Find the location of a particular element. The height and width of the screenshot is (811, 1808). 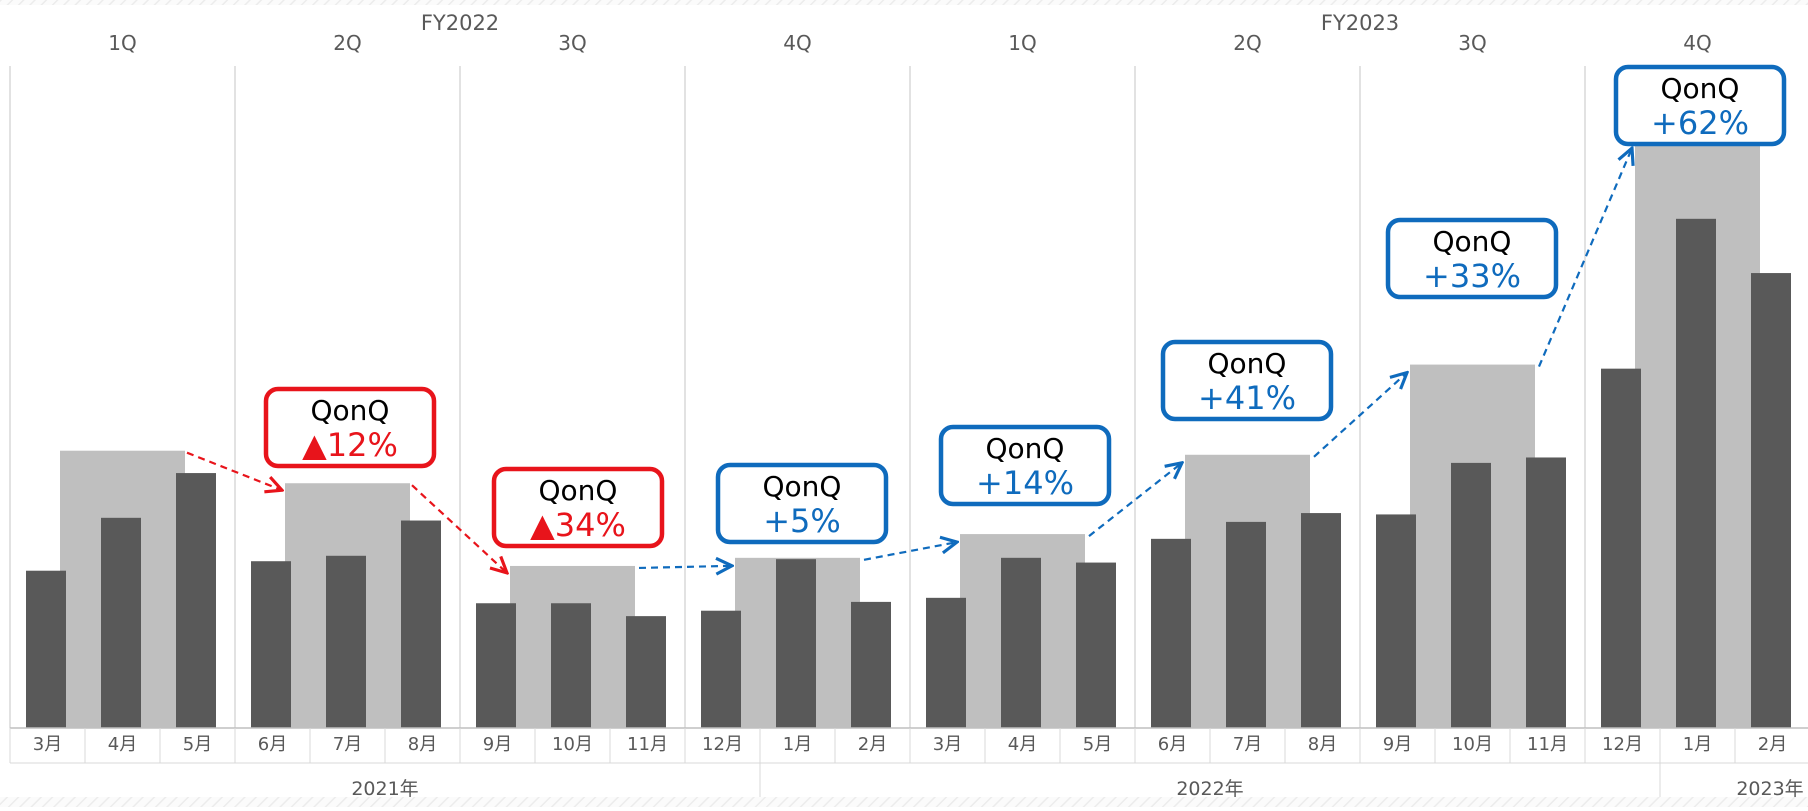

qonq-callout-value: ▲12% is located at coordinates (350, 445).